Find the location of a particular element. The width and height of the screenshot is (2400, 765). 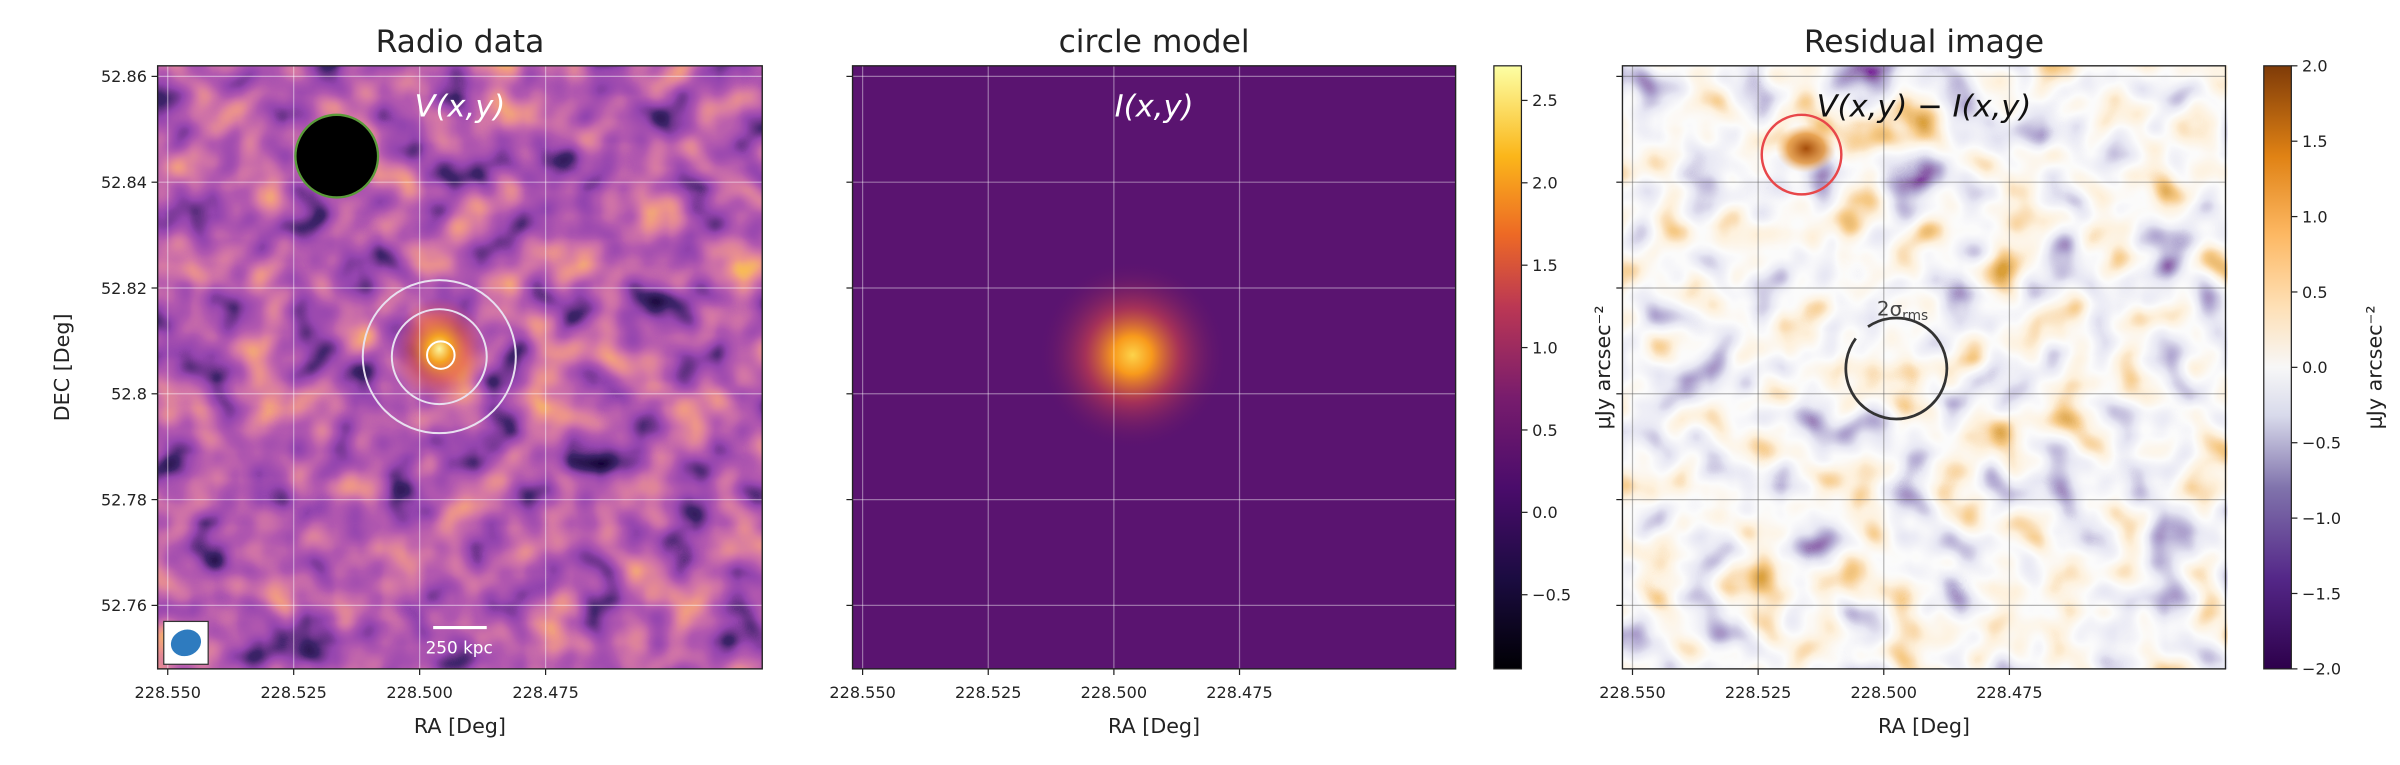

colorbar-tick-label: −1.5 is located at coordinates (2321, 593).